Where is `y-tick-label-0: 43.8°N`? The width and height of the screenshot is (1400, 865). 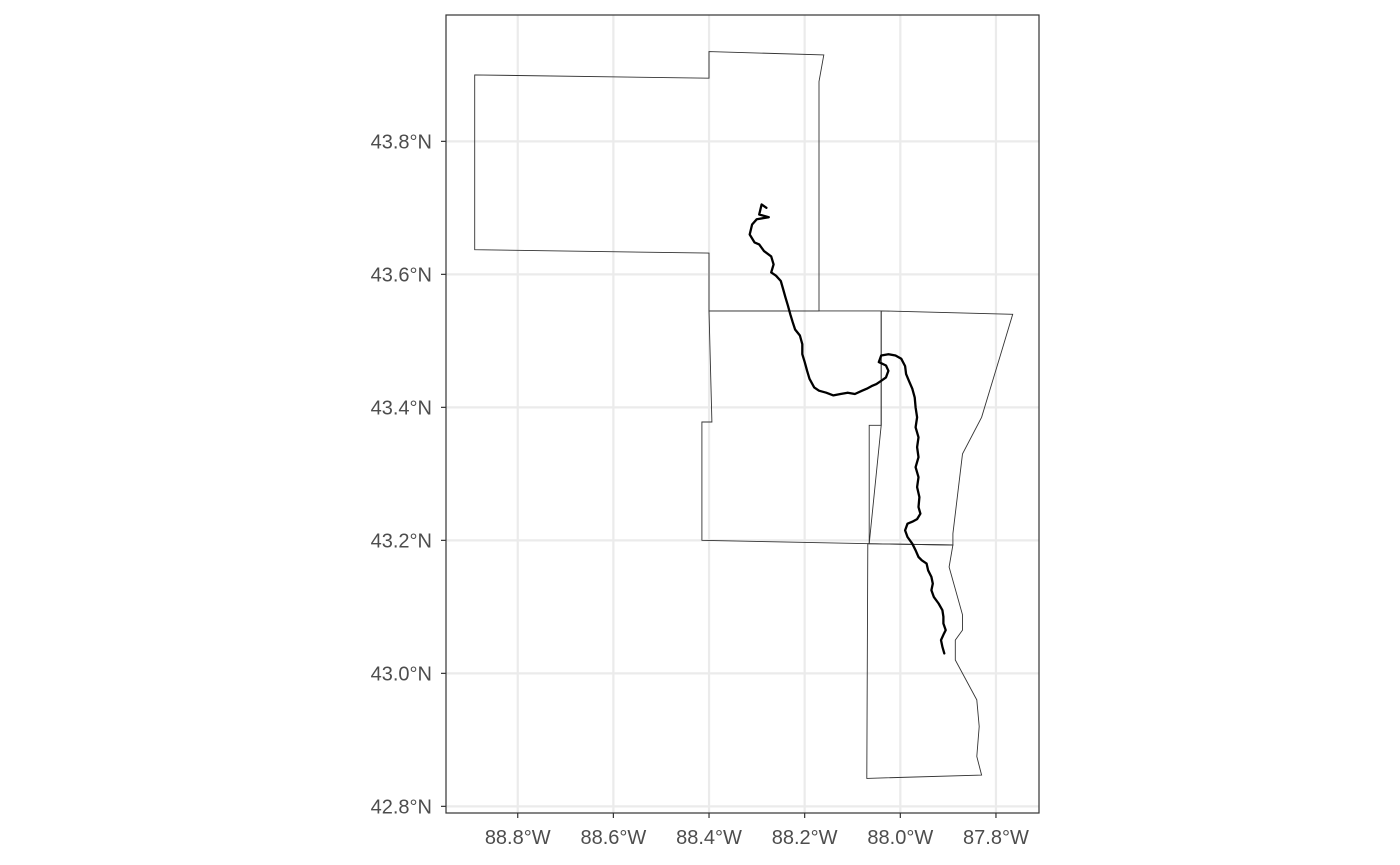 y-tick-label-0: 43.8°N is located at coordinates (401, 142).